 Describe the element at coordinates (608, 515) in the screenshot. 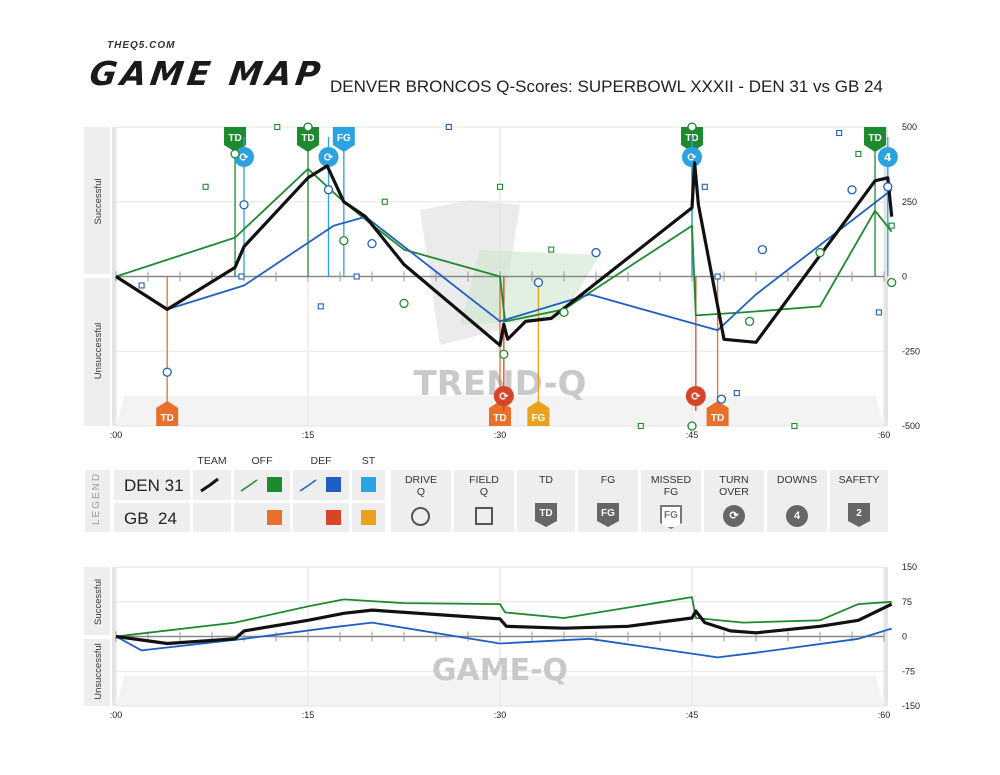

I see `fg-badge-icon: FG` at that location.